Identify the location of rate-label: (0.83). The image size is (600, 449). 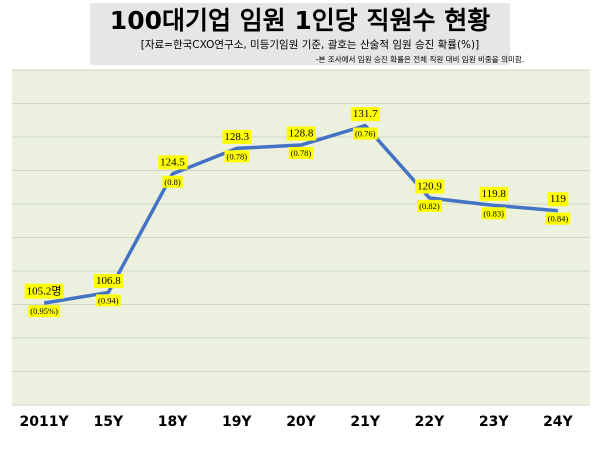
(493, 213).